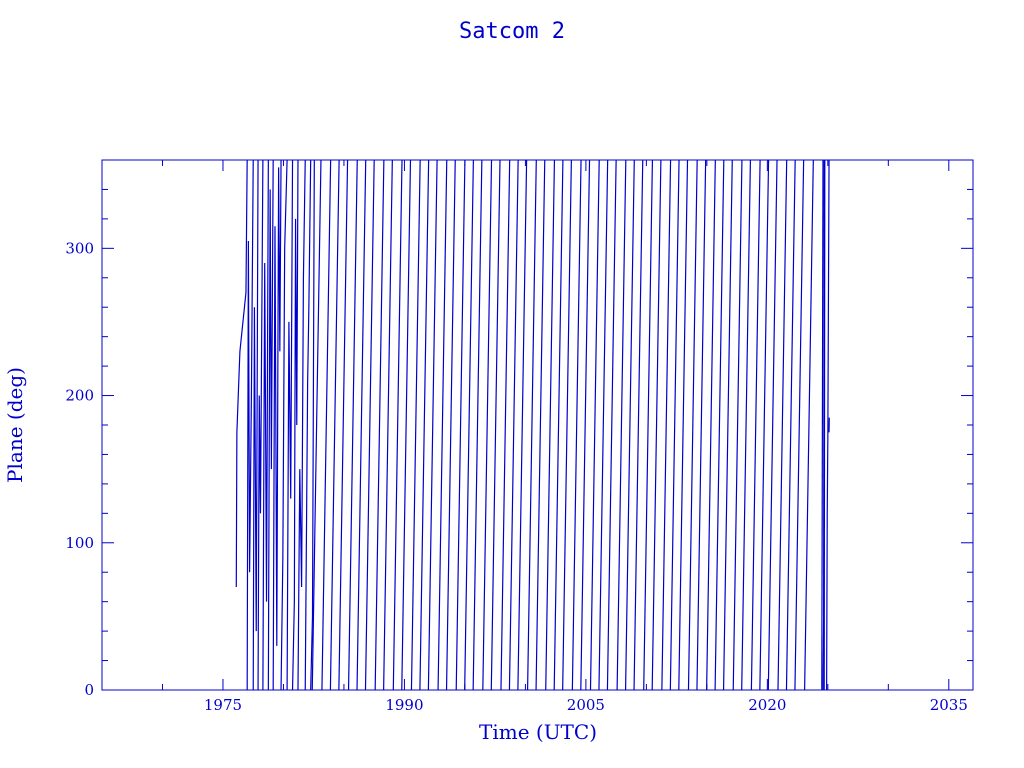  I want to click on x-tick-label: 1975, so click(223, 705).